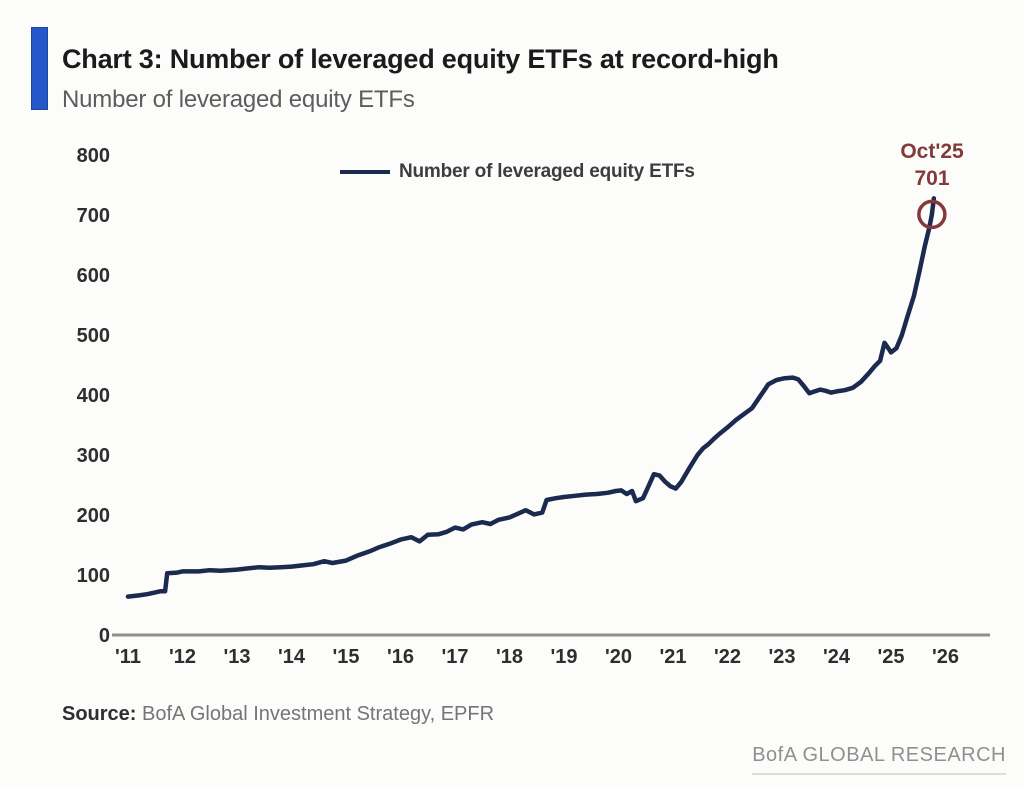 Image resolution: width=1024 pixels, height=788 pixels. What do you see at coordinates (890, 657) in the screenshot?
I see `x-tick-label: '25` at bounding box center [890, 657].